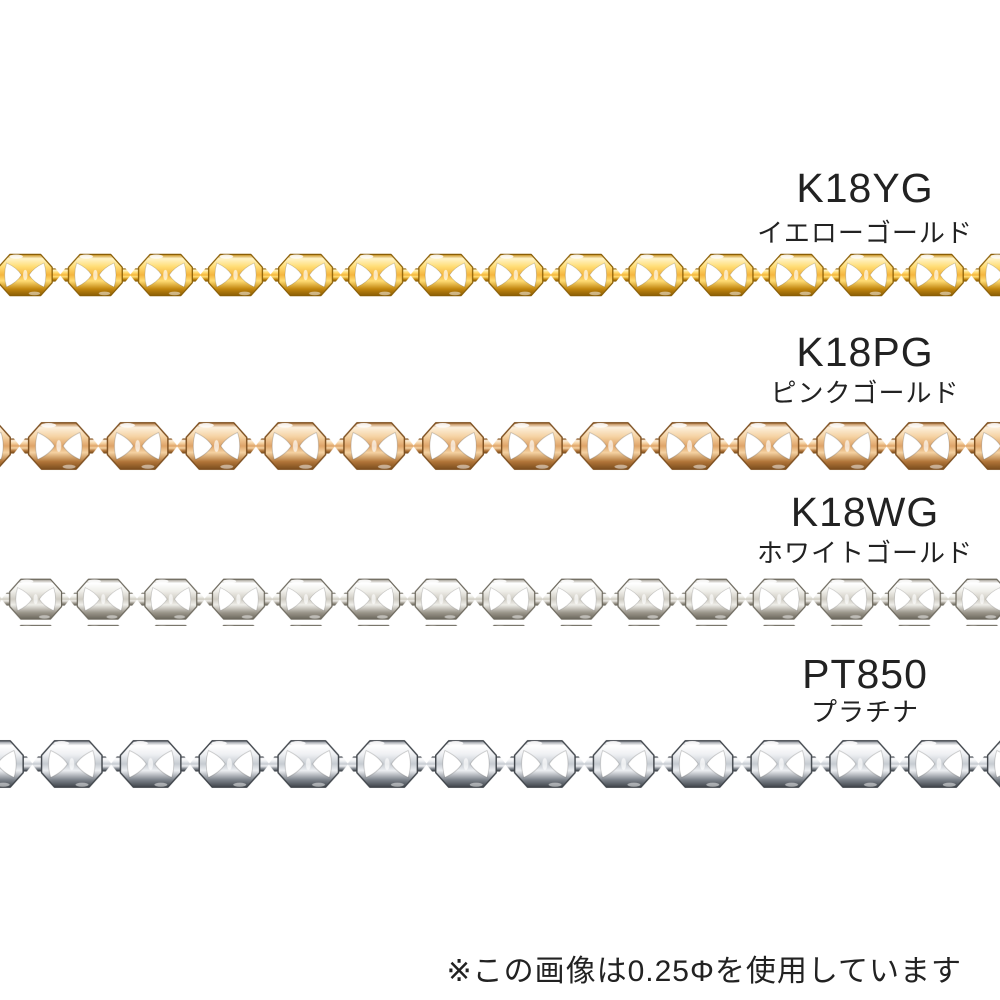 The image size is (1000, 1000). Describe the element at coordinates (865, 188) in the screenshot. I see `metal-code: K18YG` at that location.